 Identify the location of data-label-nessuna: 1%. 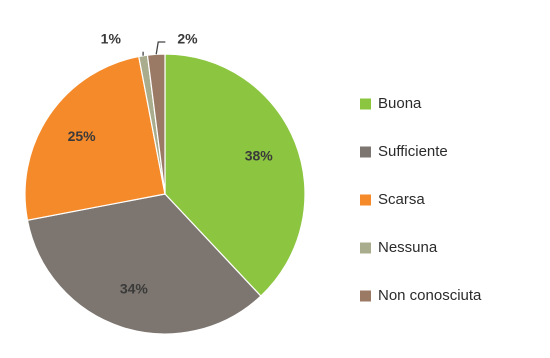
(111, 39).